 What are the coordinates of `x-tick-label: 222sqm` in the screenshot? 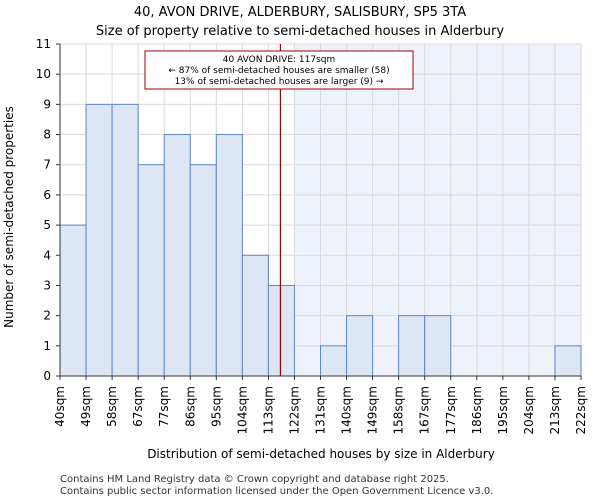 It's located at (581, 410).